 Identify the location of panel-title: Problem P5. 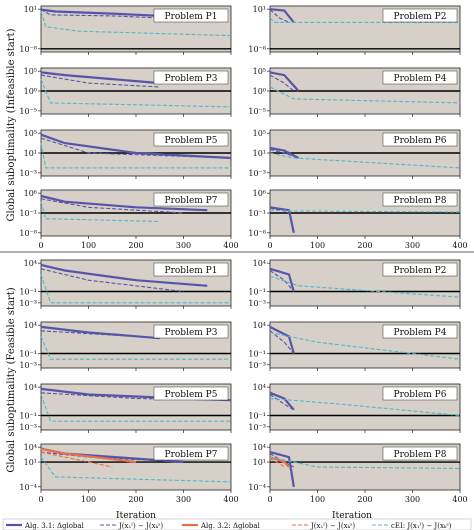
(191, 141).